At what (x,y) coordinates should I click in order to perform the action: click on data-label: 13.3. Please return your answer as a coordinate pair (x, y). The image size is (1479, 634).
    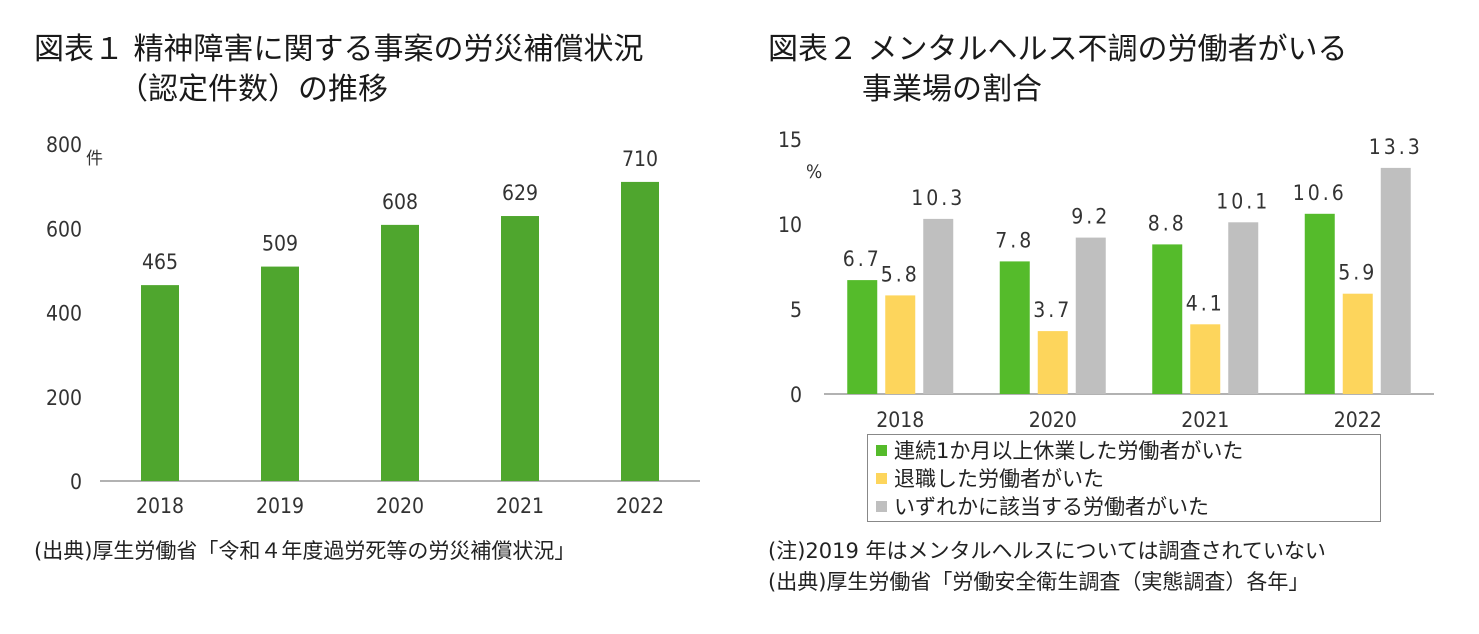
    Looking at the image, I should click on (1396, 147).